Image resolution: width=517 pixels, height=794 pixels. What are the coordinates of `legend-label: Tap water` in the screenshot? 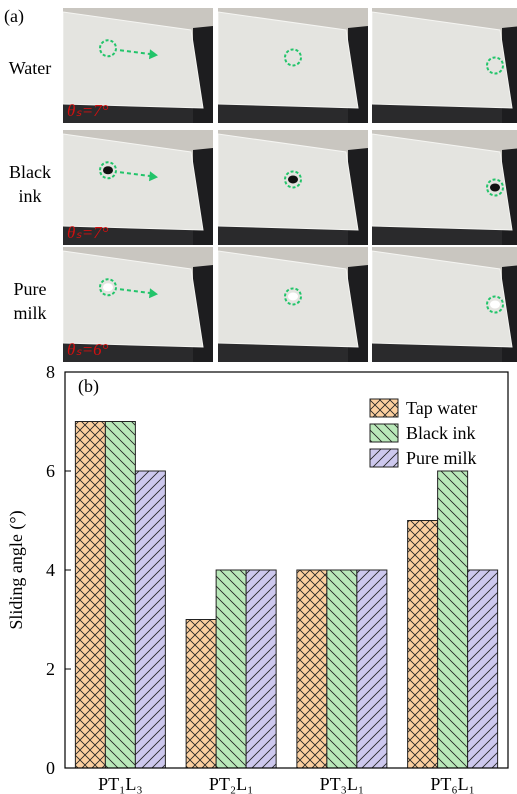 It's located at (441, 408).